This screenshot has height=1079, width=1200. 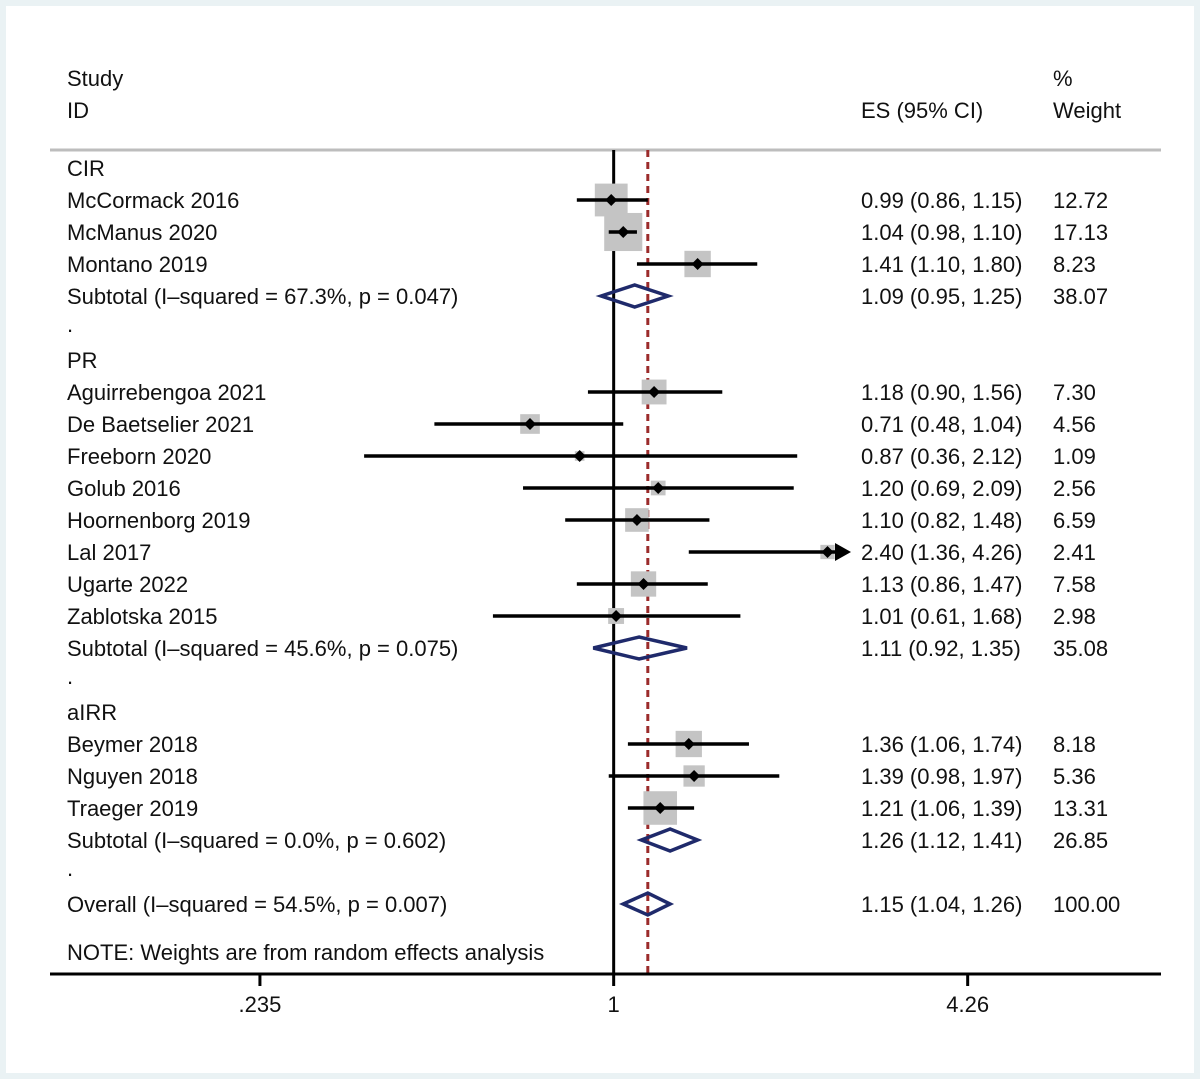 I want to click on x-tick-label: 4.26, so click(x=967, y=1004).